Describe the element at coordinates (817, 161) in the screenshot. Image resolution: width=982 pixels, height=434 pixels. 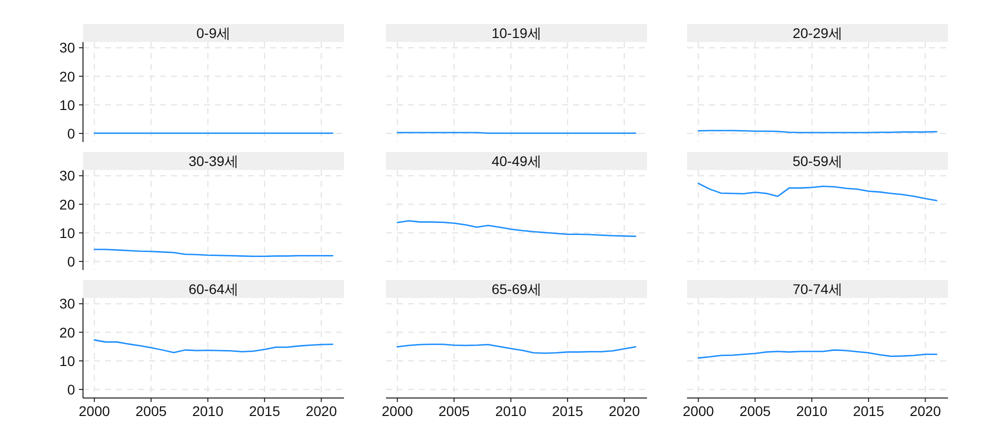
I see `chart-title: 50-59세` at that location.